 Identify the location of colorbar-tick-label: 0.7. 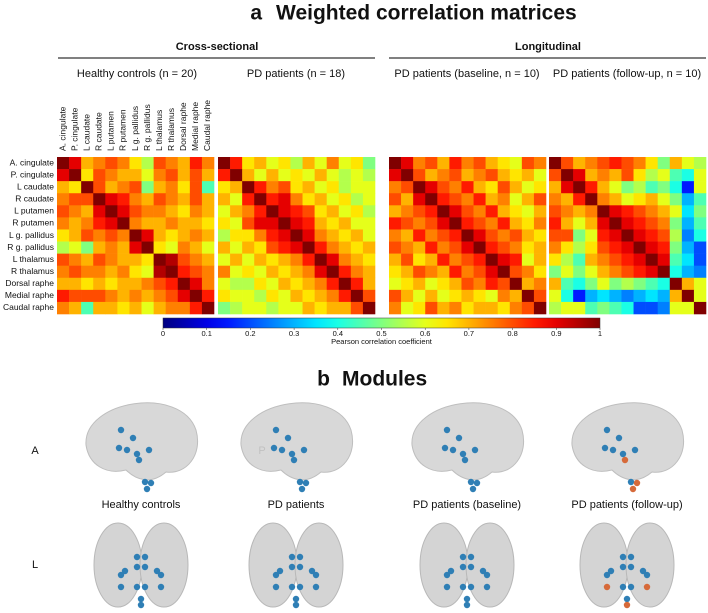
(469, 333).